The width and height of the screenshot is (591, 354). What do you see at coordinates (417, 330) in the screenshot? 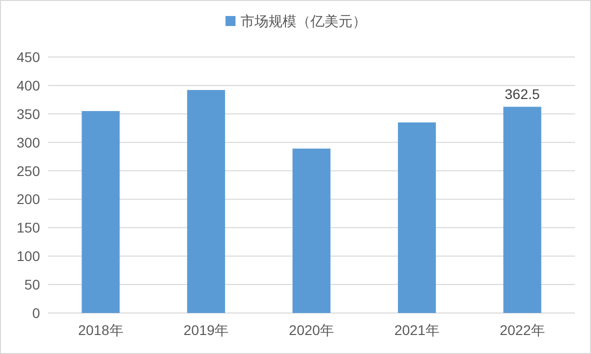
I see `x-tick-label: 2021年` at bounding box center [417, 330].